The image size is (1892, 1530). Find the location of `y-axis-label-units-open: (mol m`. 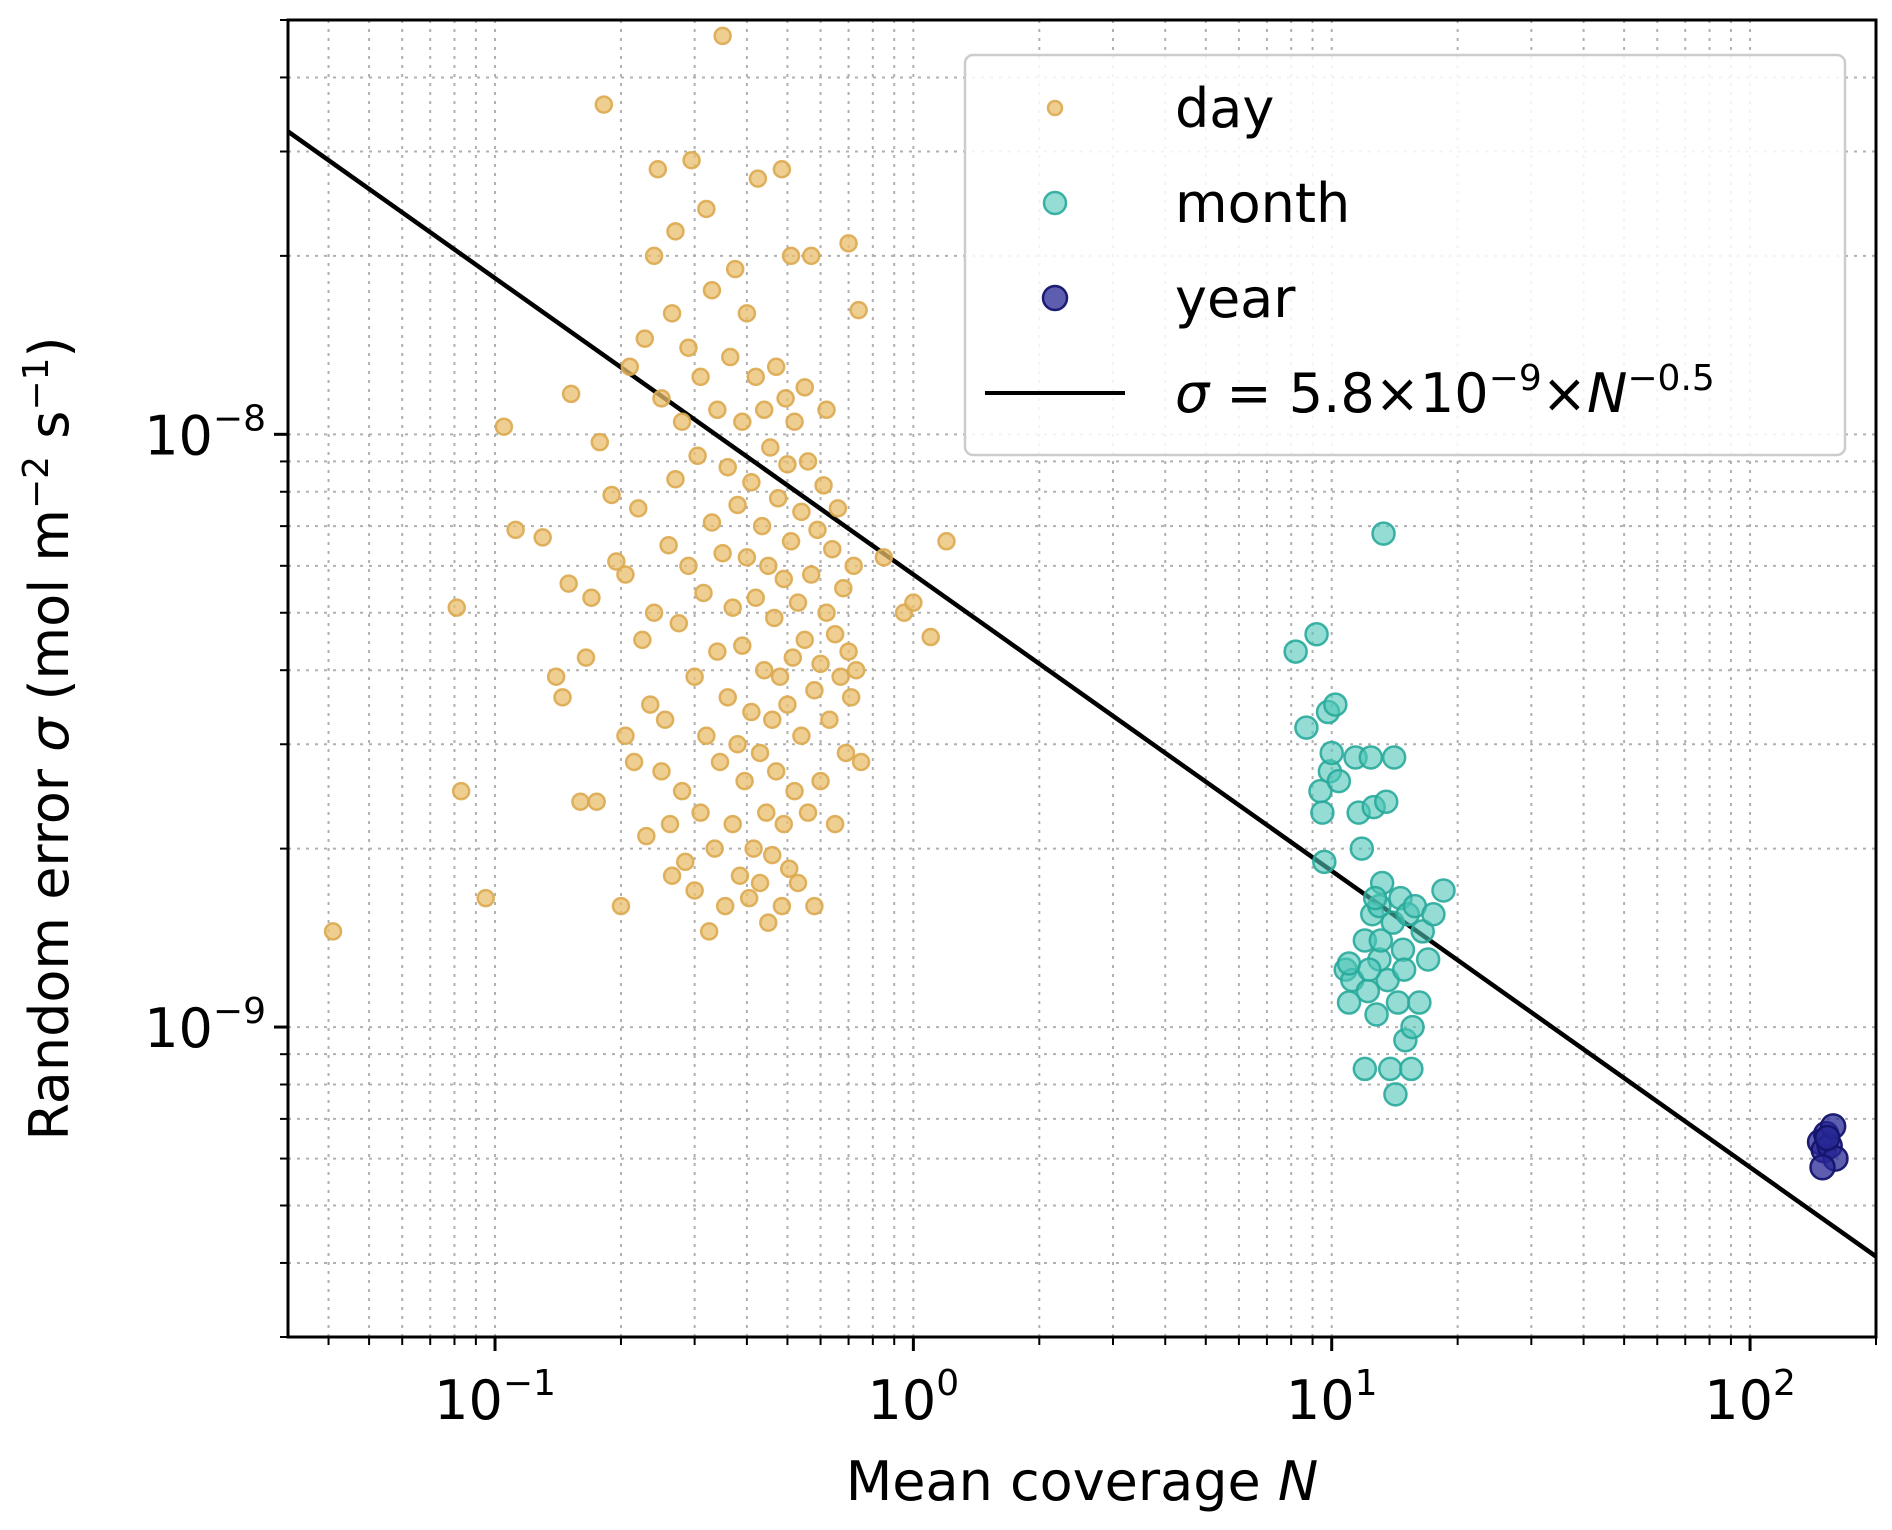

y-axis-label-units-open: (mol m is located at coordinates (49, 613).